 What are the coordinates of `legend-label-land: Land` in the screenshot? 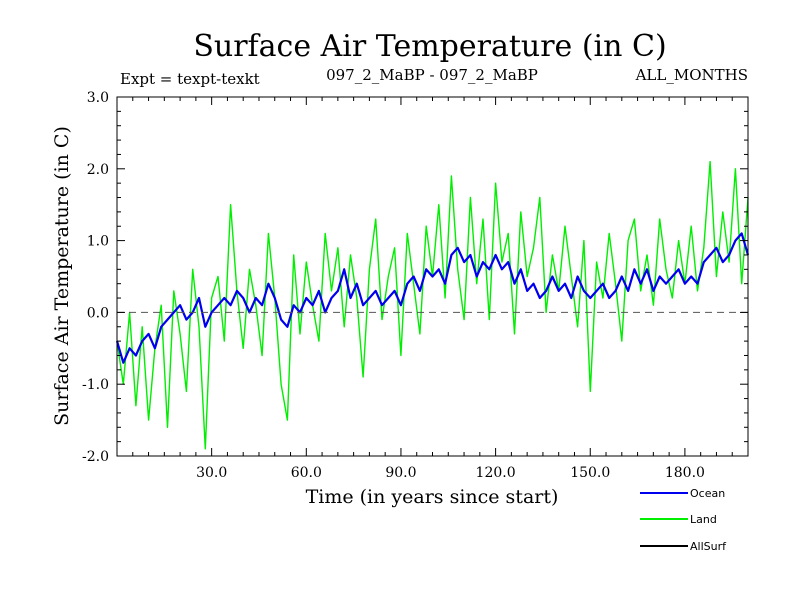 It's located at (703, 519).